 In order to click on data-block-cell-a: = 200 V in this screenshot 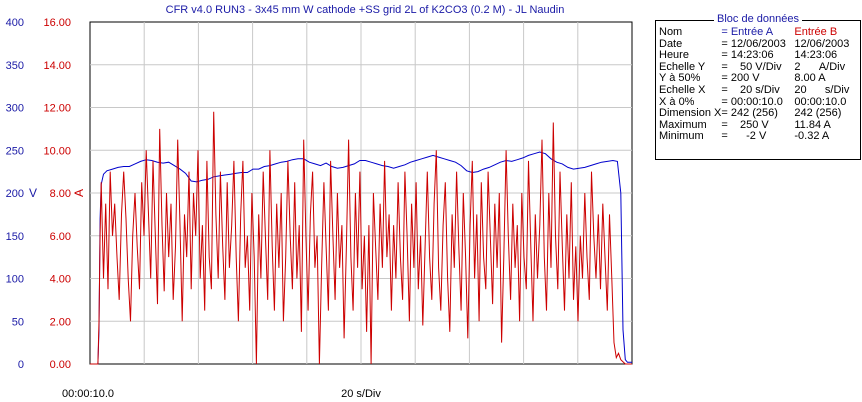, I will do `click(740, 78)`.